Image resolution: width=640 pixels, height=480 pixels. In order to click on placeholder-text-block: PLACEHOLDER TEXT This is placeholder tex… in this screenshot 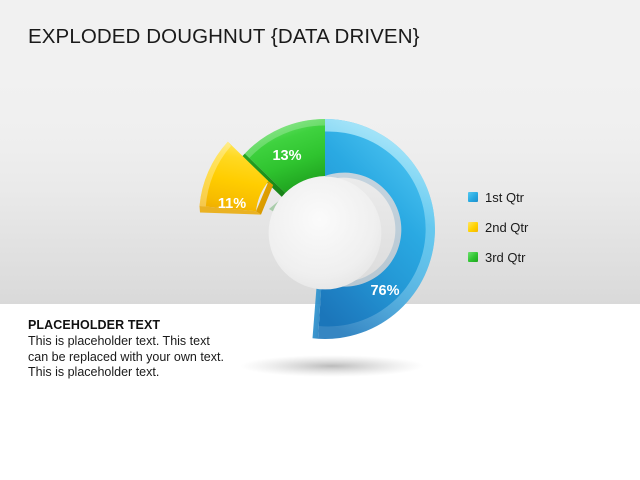, I will do `click(153, 349)`.